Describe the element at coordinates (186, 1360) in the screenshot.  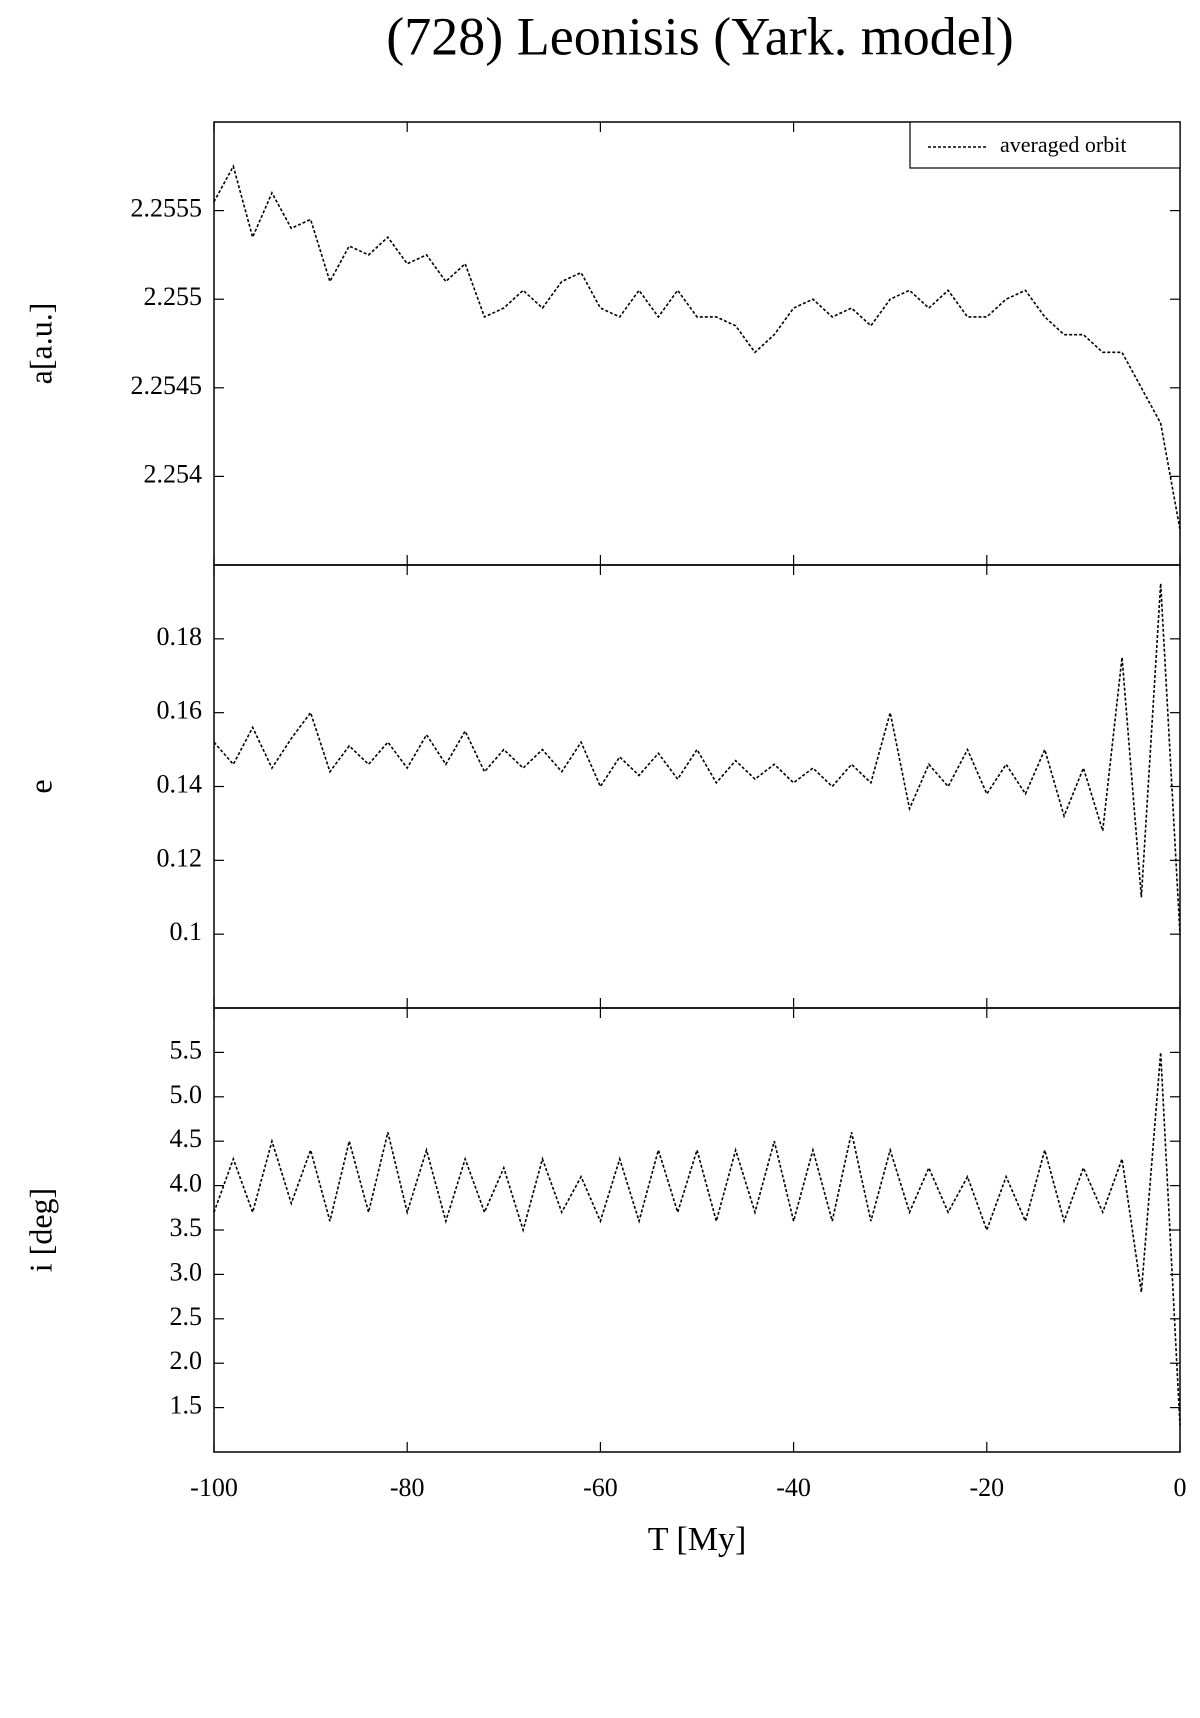
I see `y-tick-label: 2.0` at that location.